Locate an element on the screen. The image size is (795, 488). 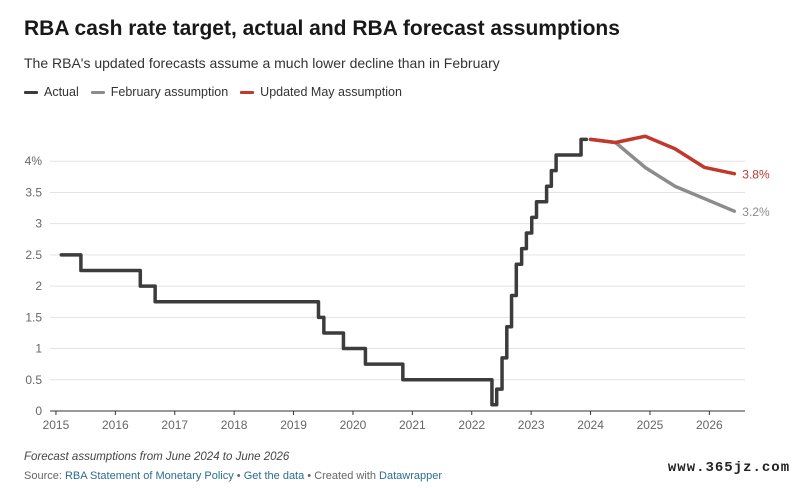
x-tick-label: 2018 is located at coordinates (234, 425).